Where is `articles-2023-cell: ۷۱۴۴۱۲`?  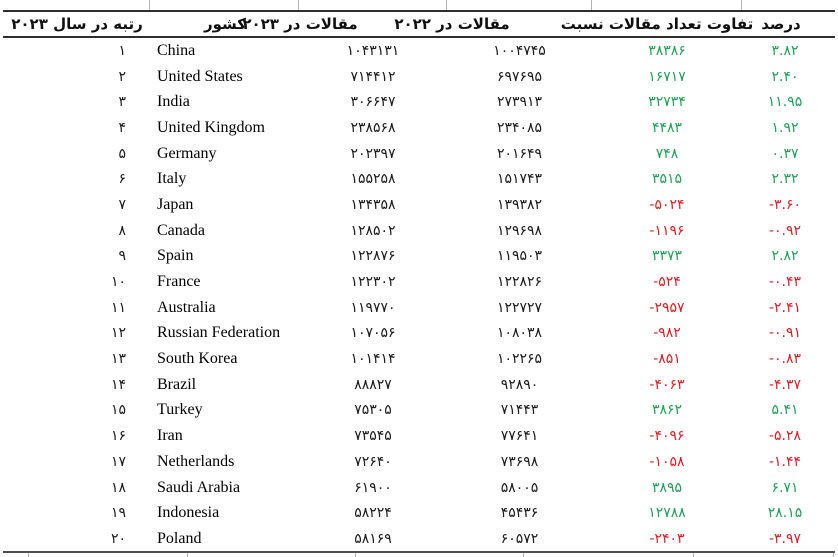
articles-2023-cell: ۷۱۴۴۱۲ is located at coordinates (373, 76).